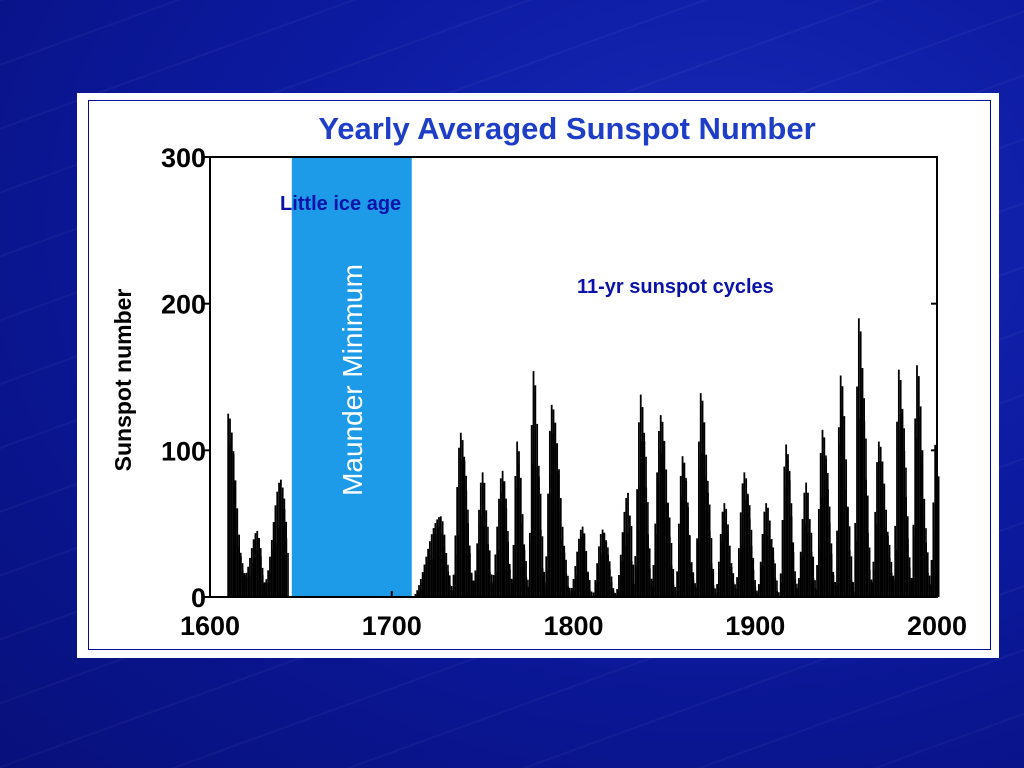 This screenshot has width=1024, height=768. What do you see at coordinates (573, 626) in the screenshot?
I see `x-tick-label: 1800` at bounding box center [573, 626].